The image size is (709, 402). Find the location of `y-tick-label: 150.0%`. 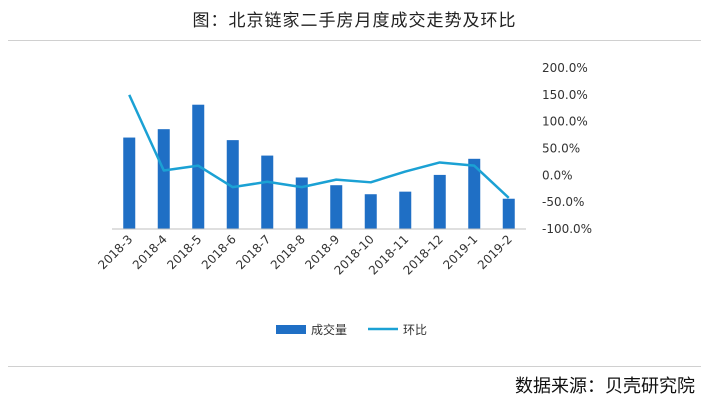

y-tick-label: 150.0% is located at coordinates (565, 95).